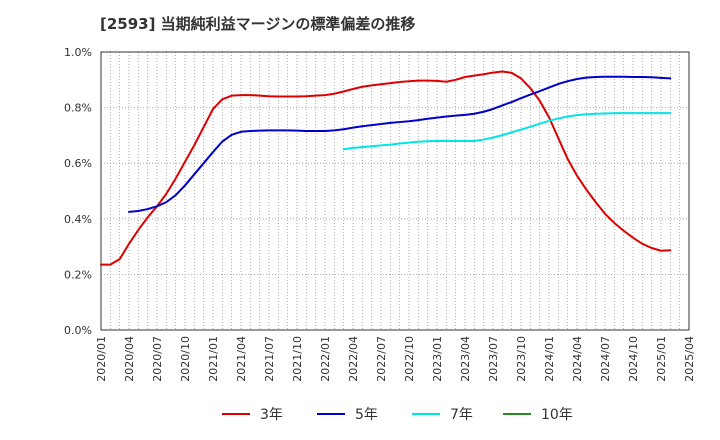  What do you see at coordinates (185, 359) in the screenshot?
I see `x-tick-label: 2020/10` at bounding box center [185, 359].